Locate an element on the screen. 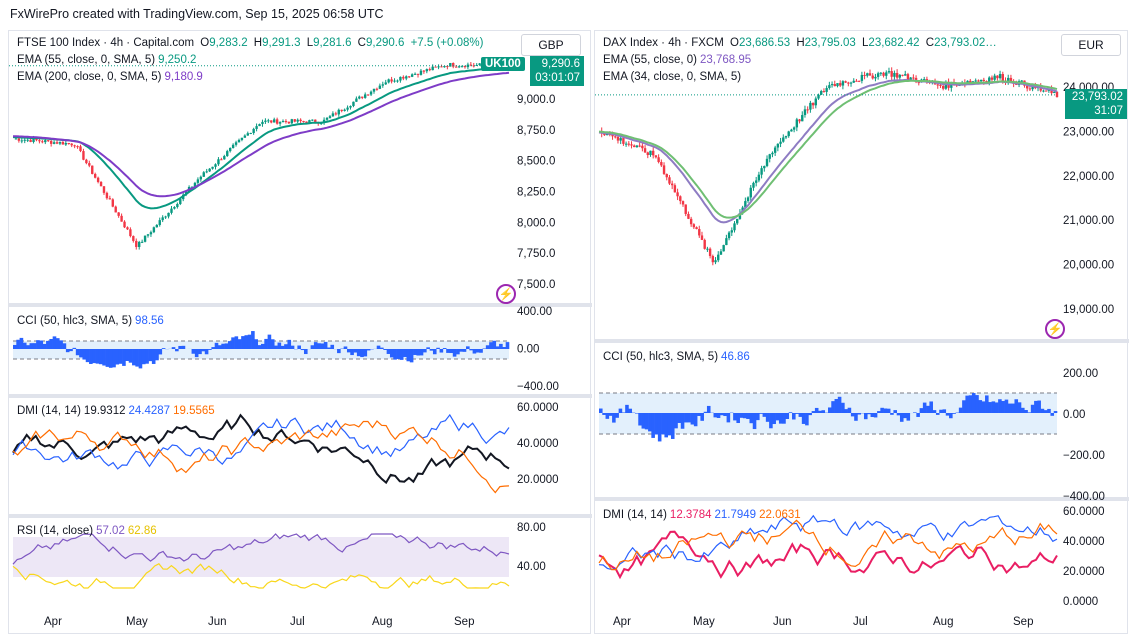 This screenshot has width=1130, height=640. dax-dmi-axis-label-1: 40.0000 is located at coordinates (1084, 542).